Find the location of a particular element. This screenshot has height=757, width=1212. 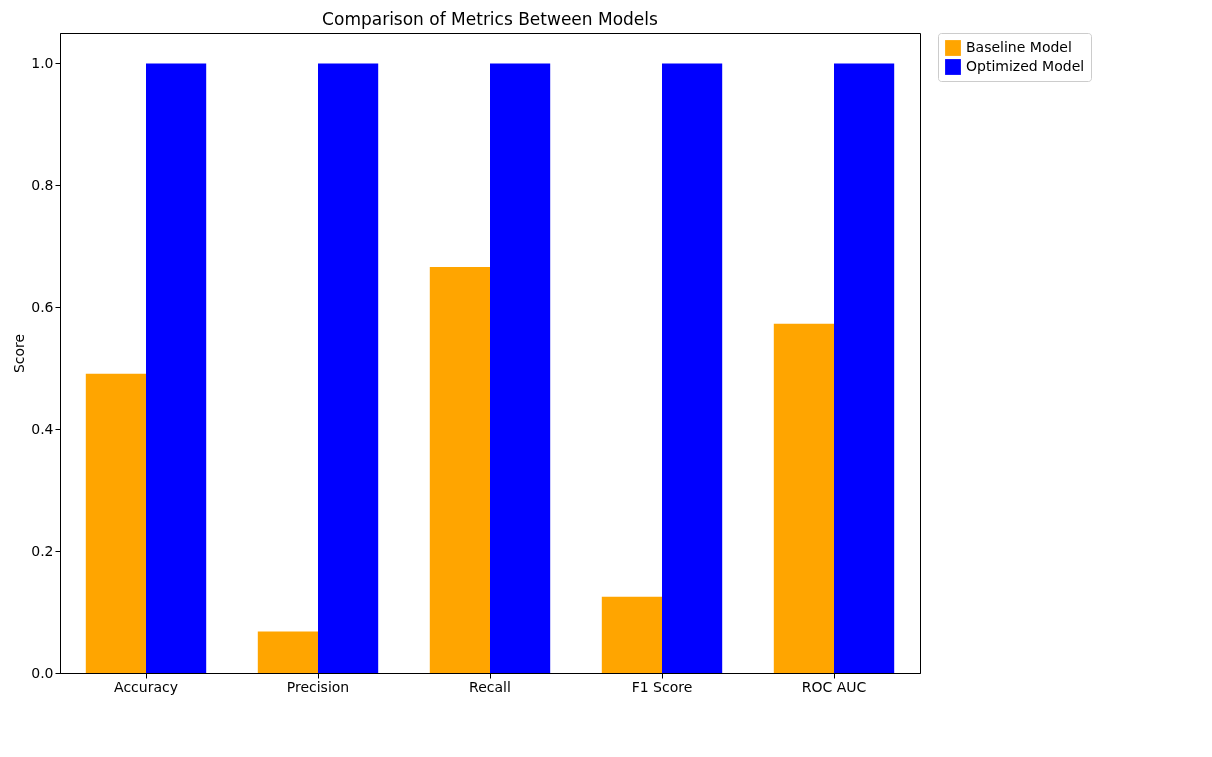

y-tick-label: 0.0 is located at coordinates (42, 672).